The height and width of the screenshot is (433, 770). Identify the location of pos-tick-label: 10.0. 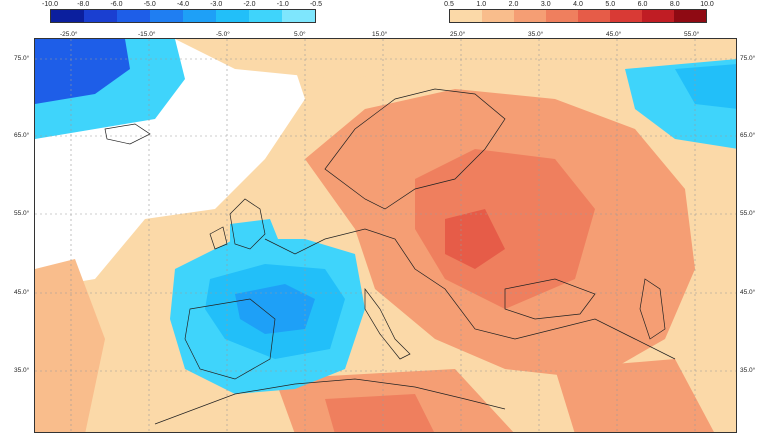
(707, 4).